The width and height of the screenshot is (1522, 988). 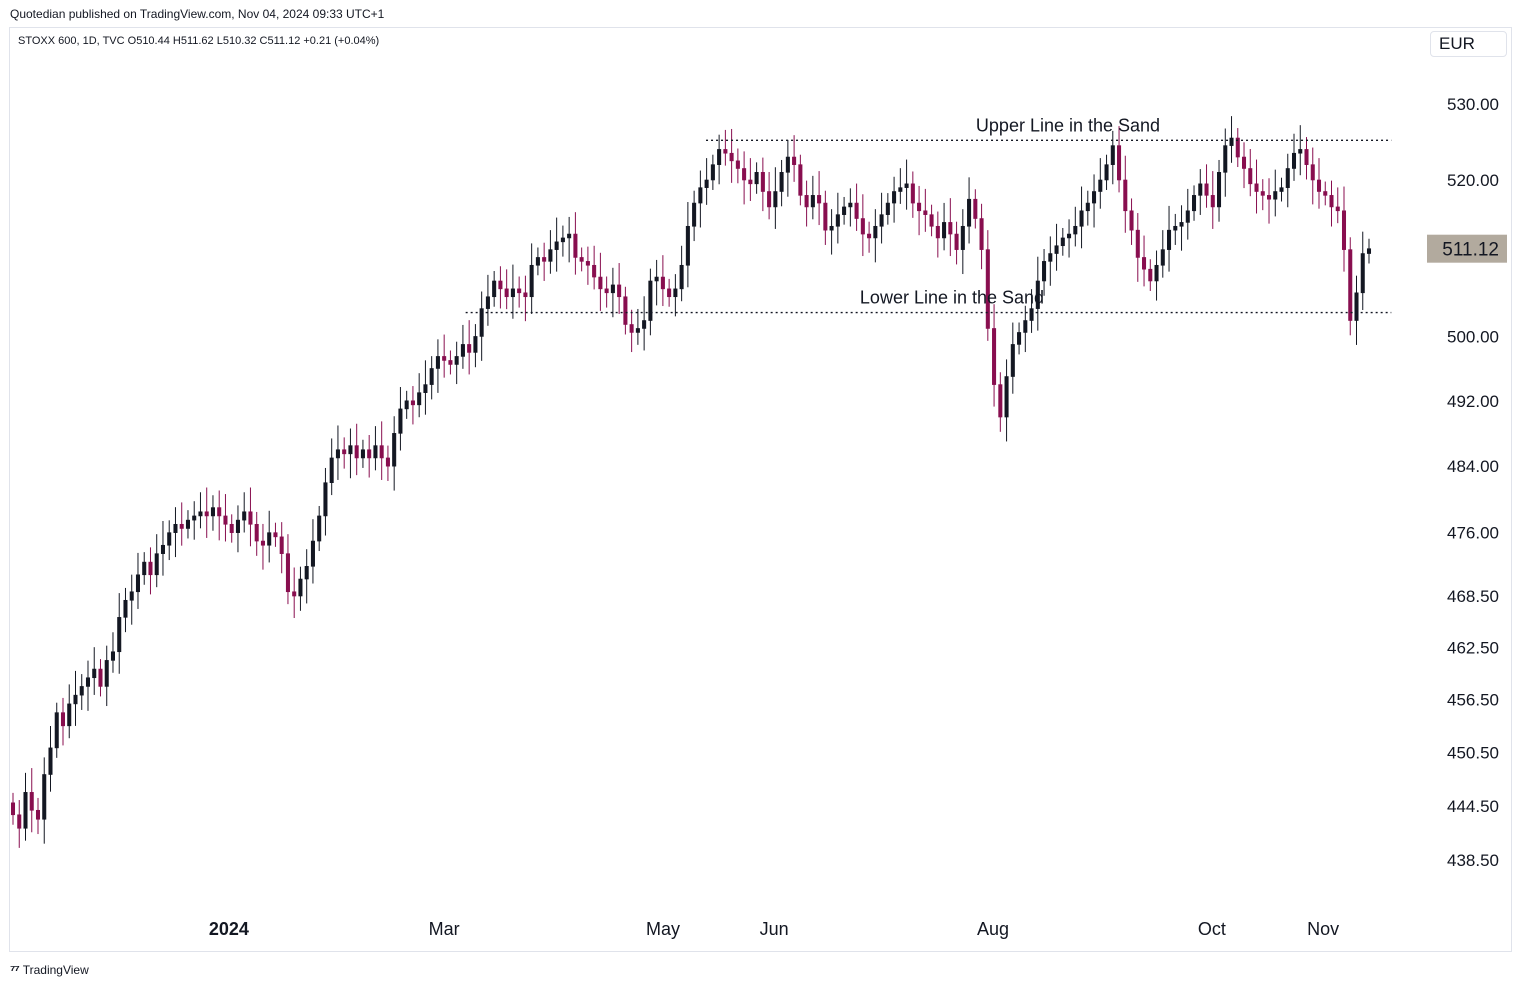 I want to click on tradingview-footer: ⁷⁷ TradingView, so click(x=49, y=969).